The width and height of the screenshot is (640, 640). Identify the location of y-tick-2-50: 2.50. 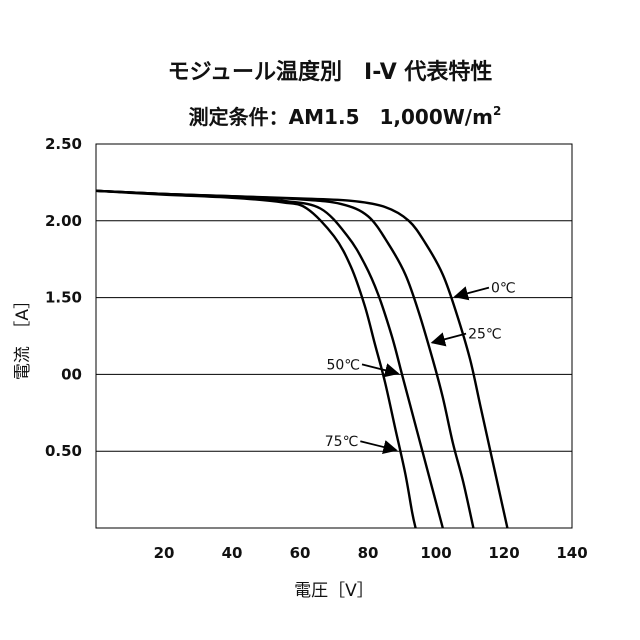
(63, 144).